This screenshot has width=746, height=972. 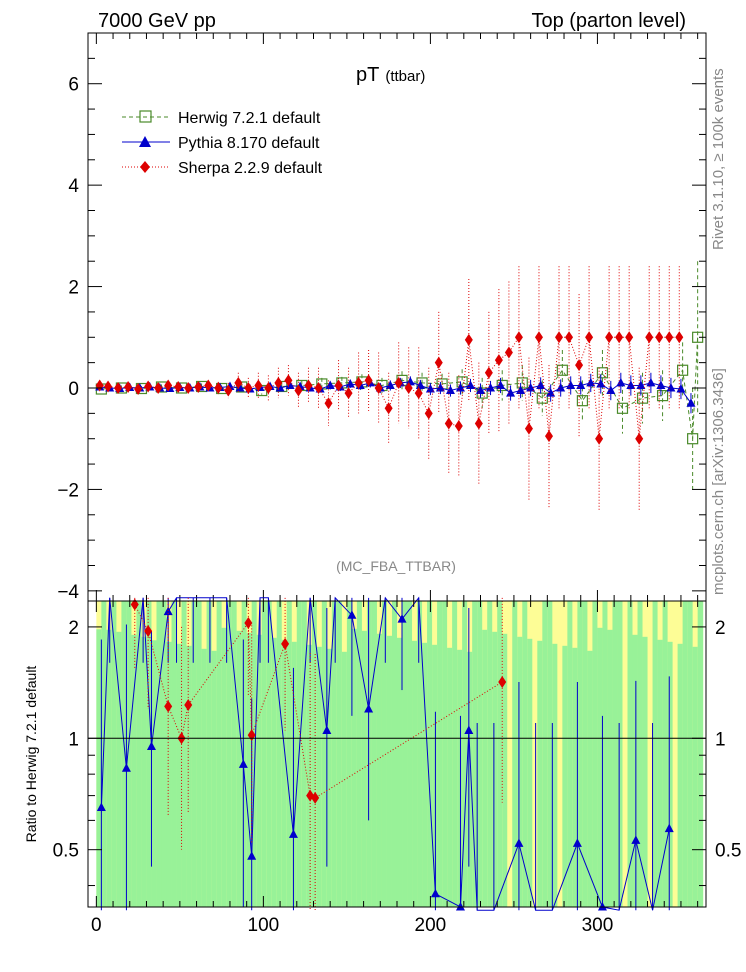 I want to click on legend-label-sherpa: Sherpa 2.2.9 default, so click(x=250, y=168).